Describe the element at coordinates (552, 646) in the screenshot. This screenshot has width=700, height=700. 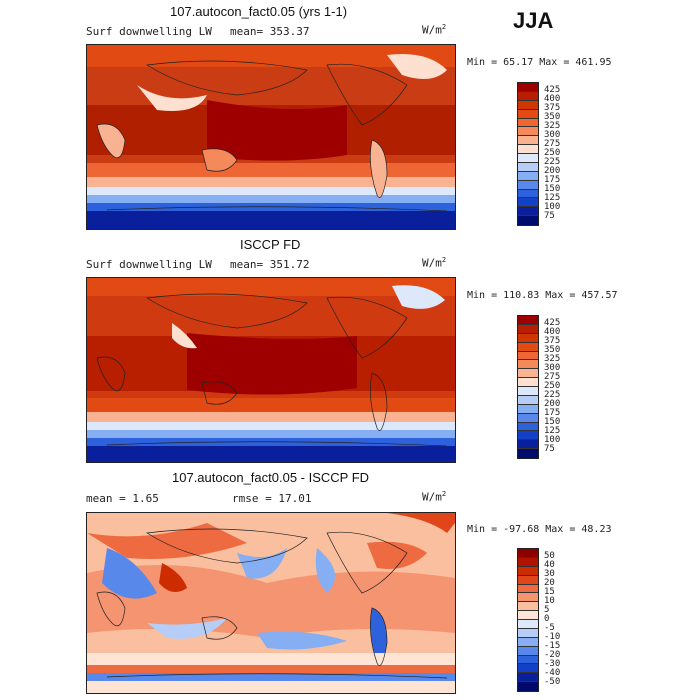
I see `colorbar-label: -15` at that location.